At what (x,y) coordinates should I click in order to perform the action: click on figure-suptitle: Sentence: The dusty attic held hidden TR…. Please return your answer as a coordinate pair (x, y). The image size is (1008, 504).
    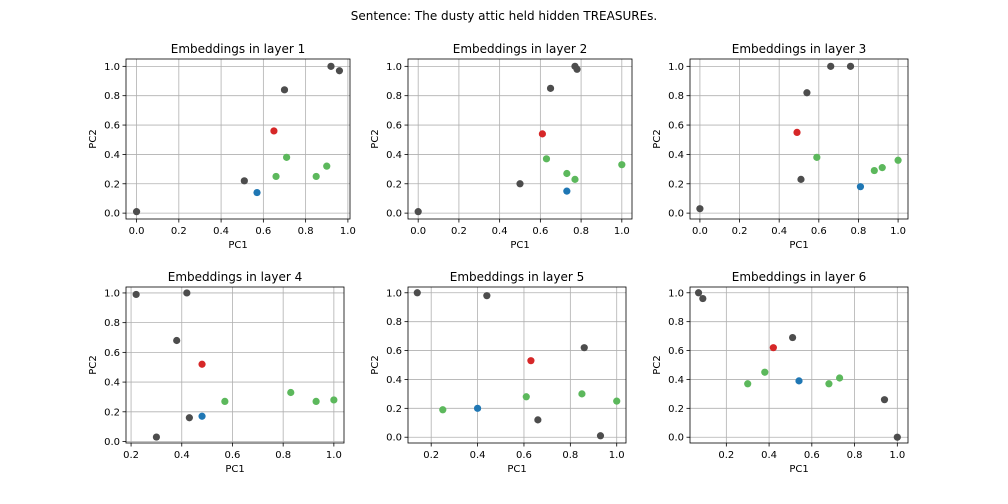
    Looking at the image, I should click on (504, 16).